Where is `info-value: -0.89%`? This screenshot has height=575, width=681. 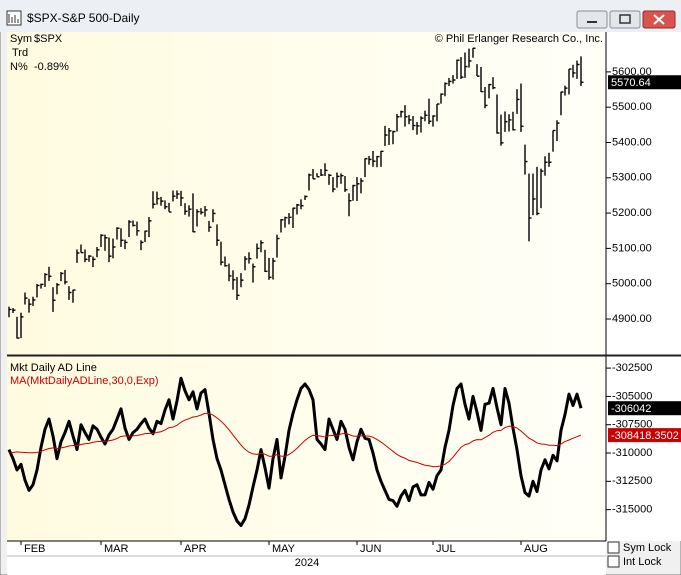 info-value: -0.89% is located at coordinates (51, 67).